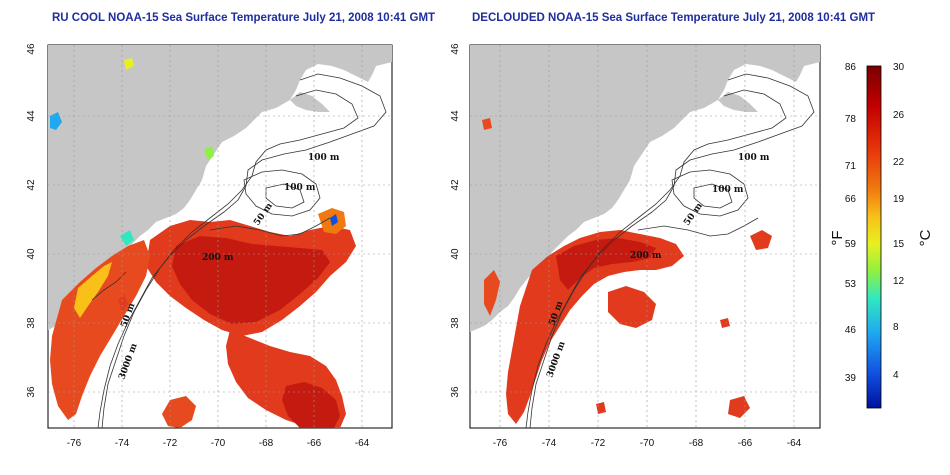 This screenshot has width=950, height=475. I want to click on celsius-tick: 4, so click(896, 375).